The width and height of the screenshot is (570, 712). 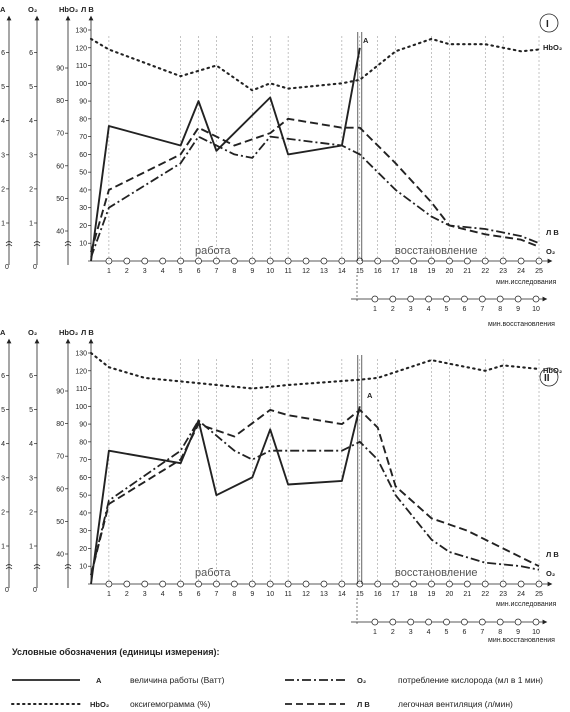 I want to click on panel-2-o2-axis-tick-label: 5, so click(x=31, y=410).